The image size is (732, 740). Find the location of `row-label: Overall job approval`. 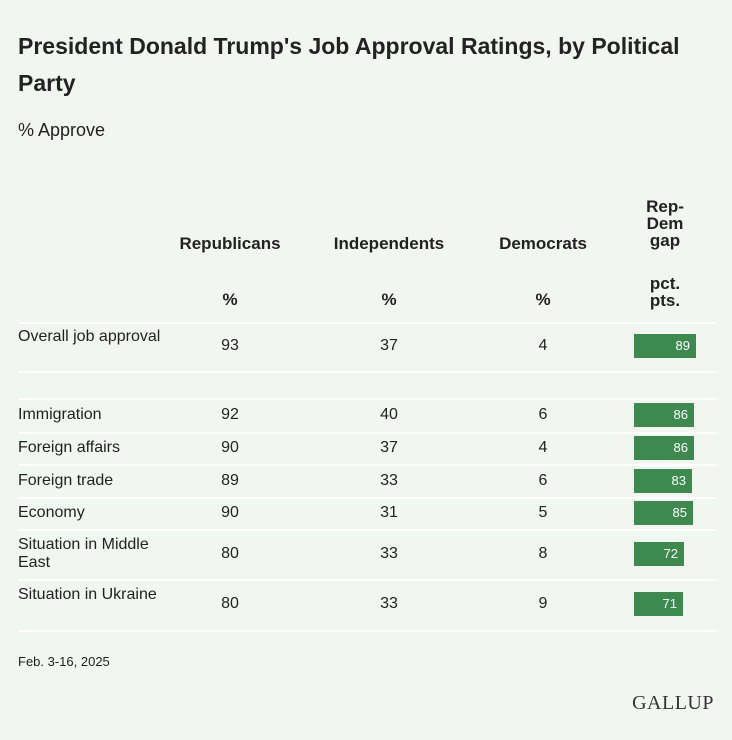

row-label: Overall job approval is located at coordinates (89, 336).